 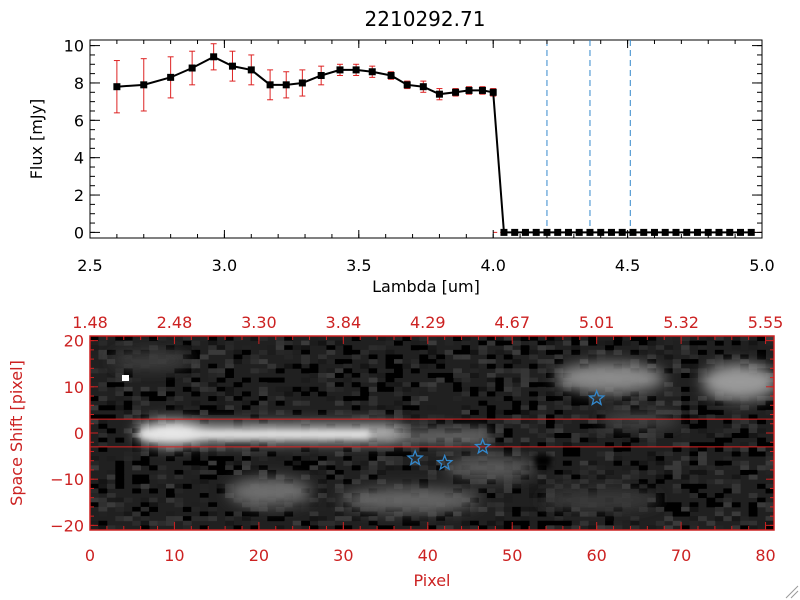 What do you see at coordinates (79, 195) in the screenshot?
I see `top-y-tick-label: 2` at bounding box center [79, 195].